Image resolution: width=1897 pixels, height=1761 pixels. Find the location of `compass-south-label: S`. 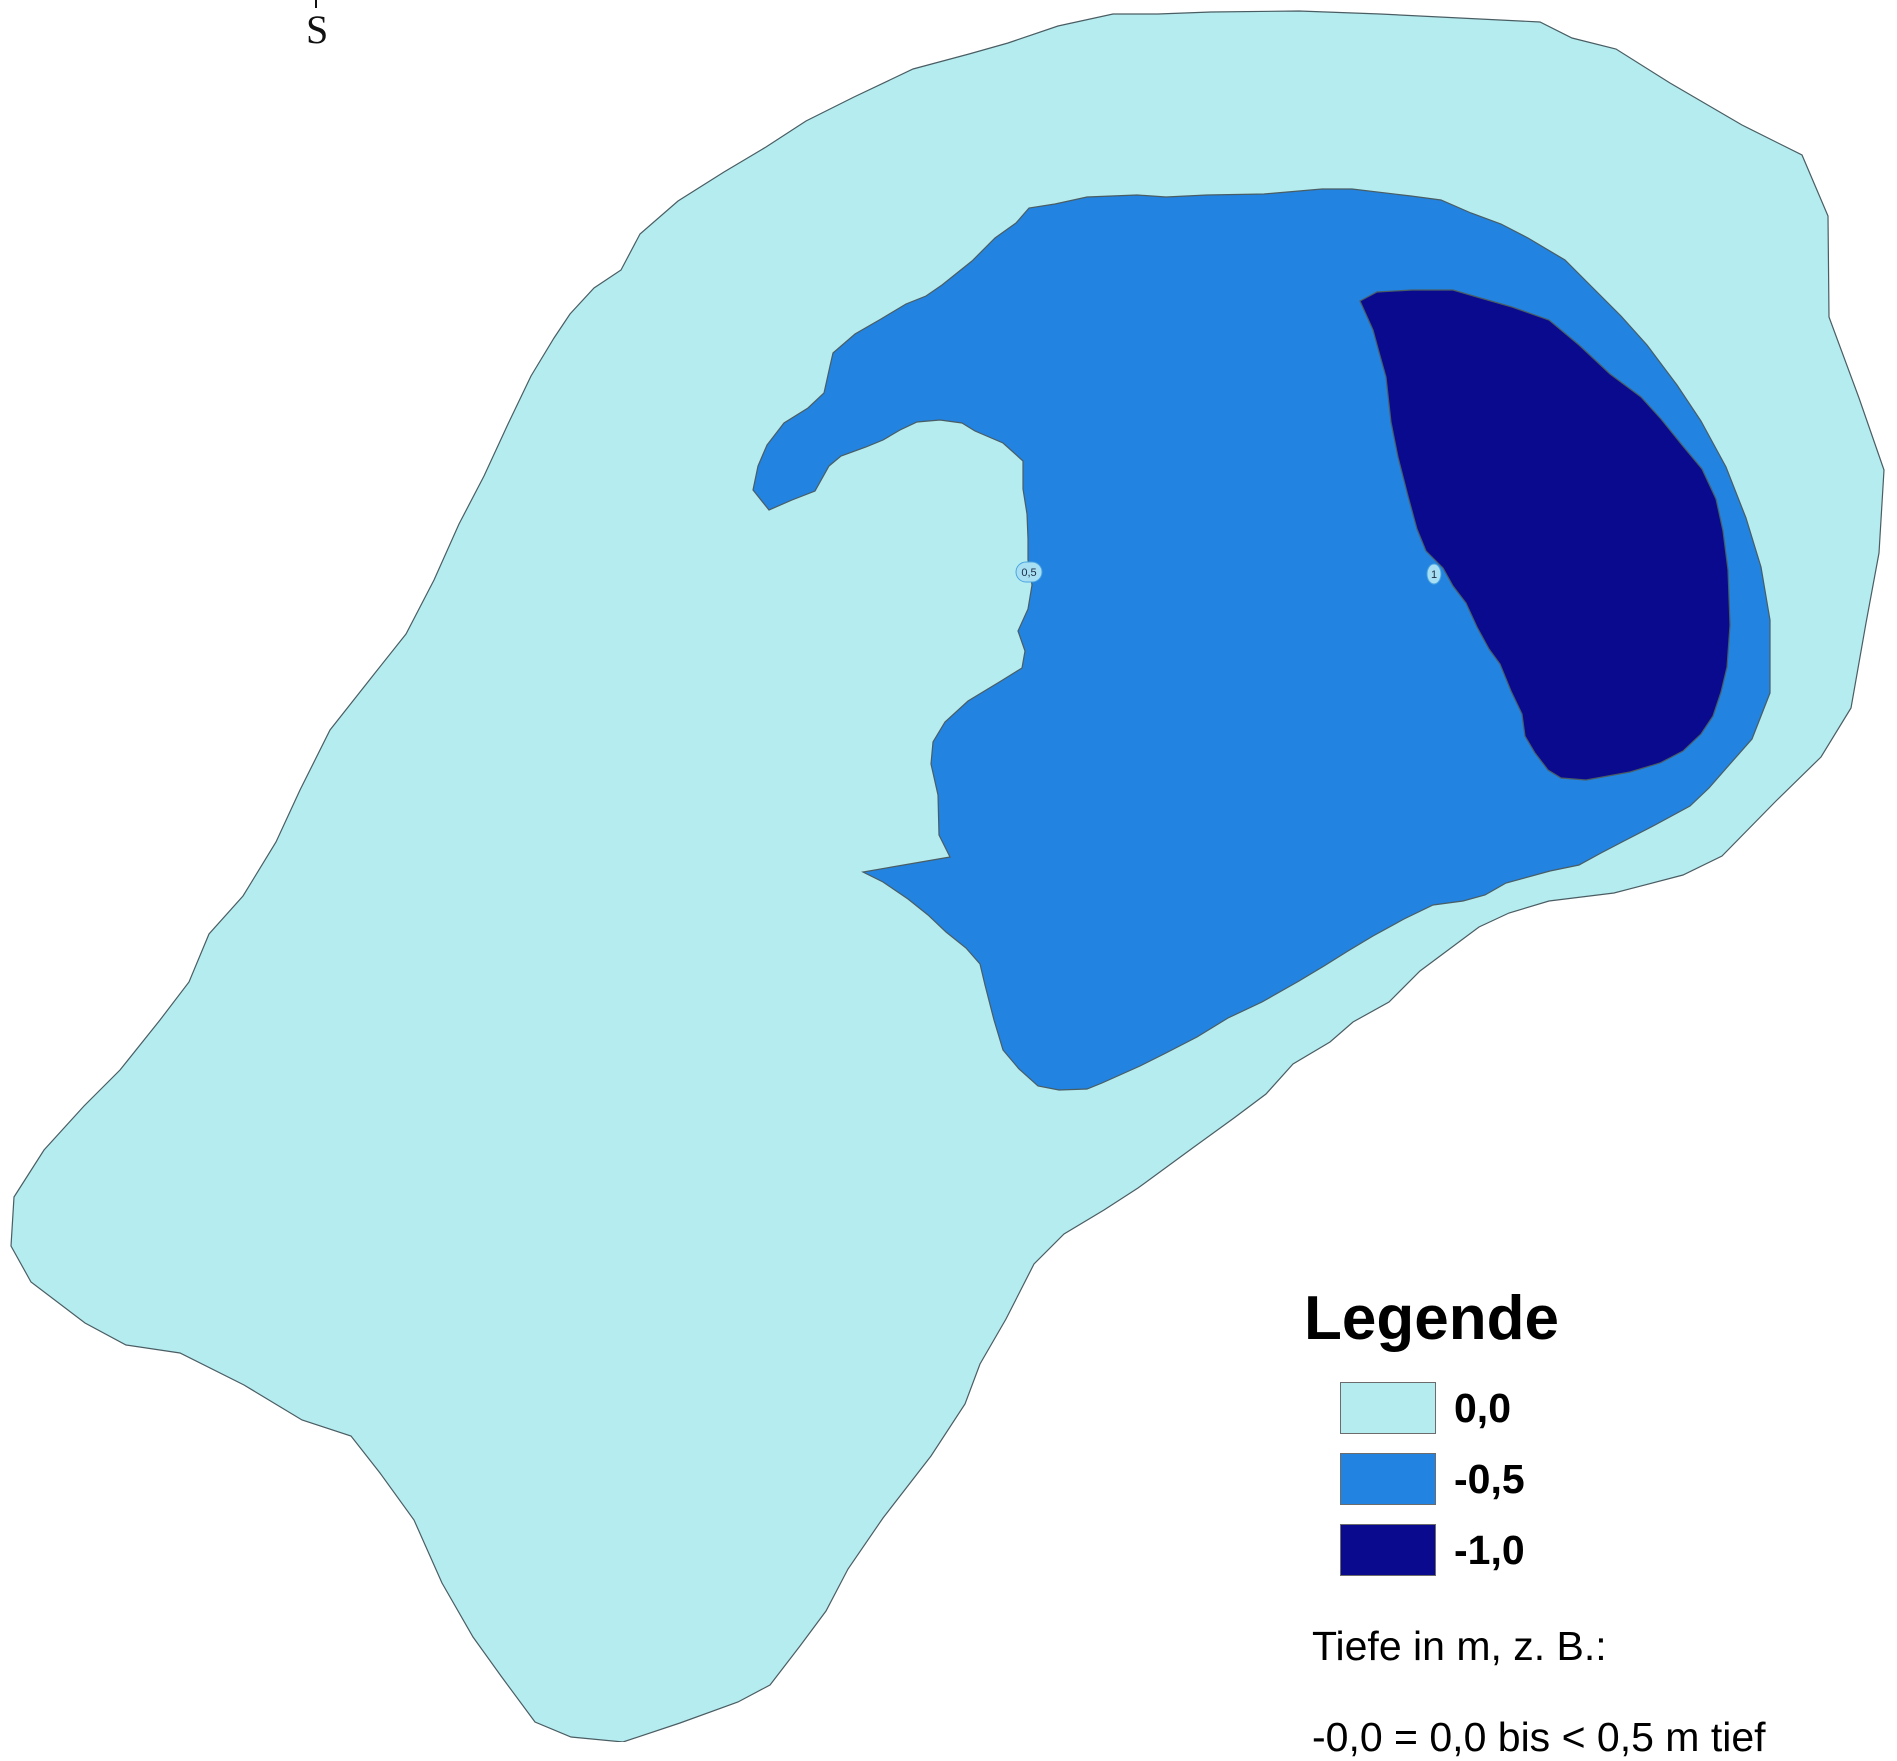

compass-south-label: S is located at coordinates (317, 29).